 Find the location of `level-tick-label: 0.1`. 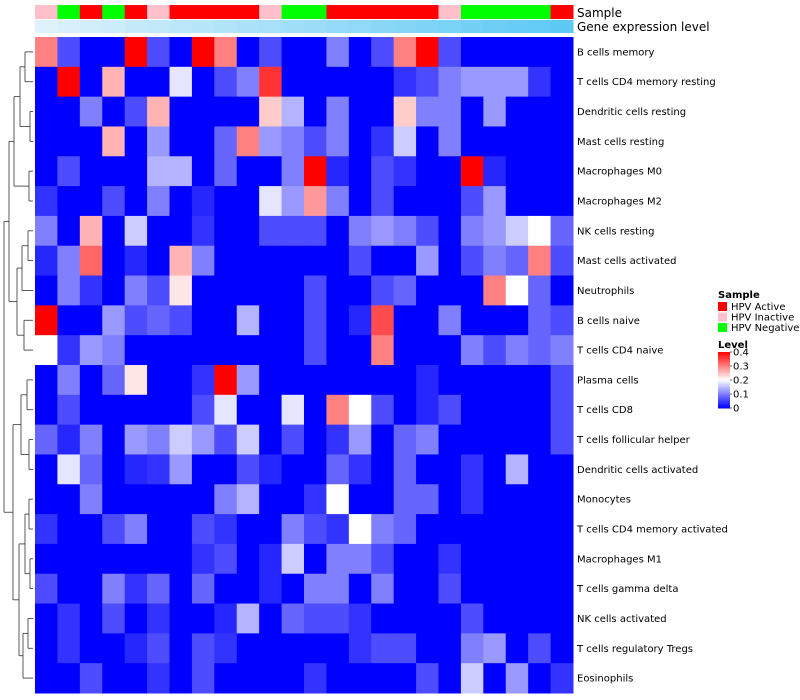

level-tick-label: 0.1 is located at coordinates (741, 395).